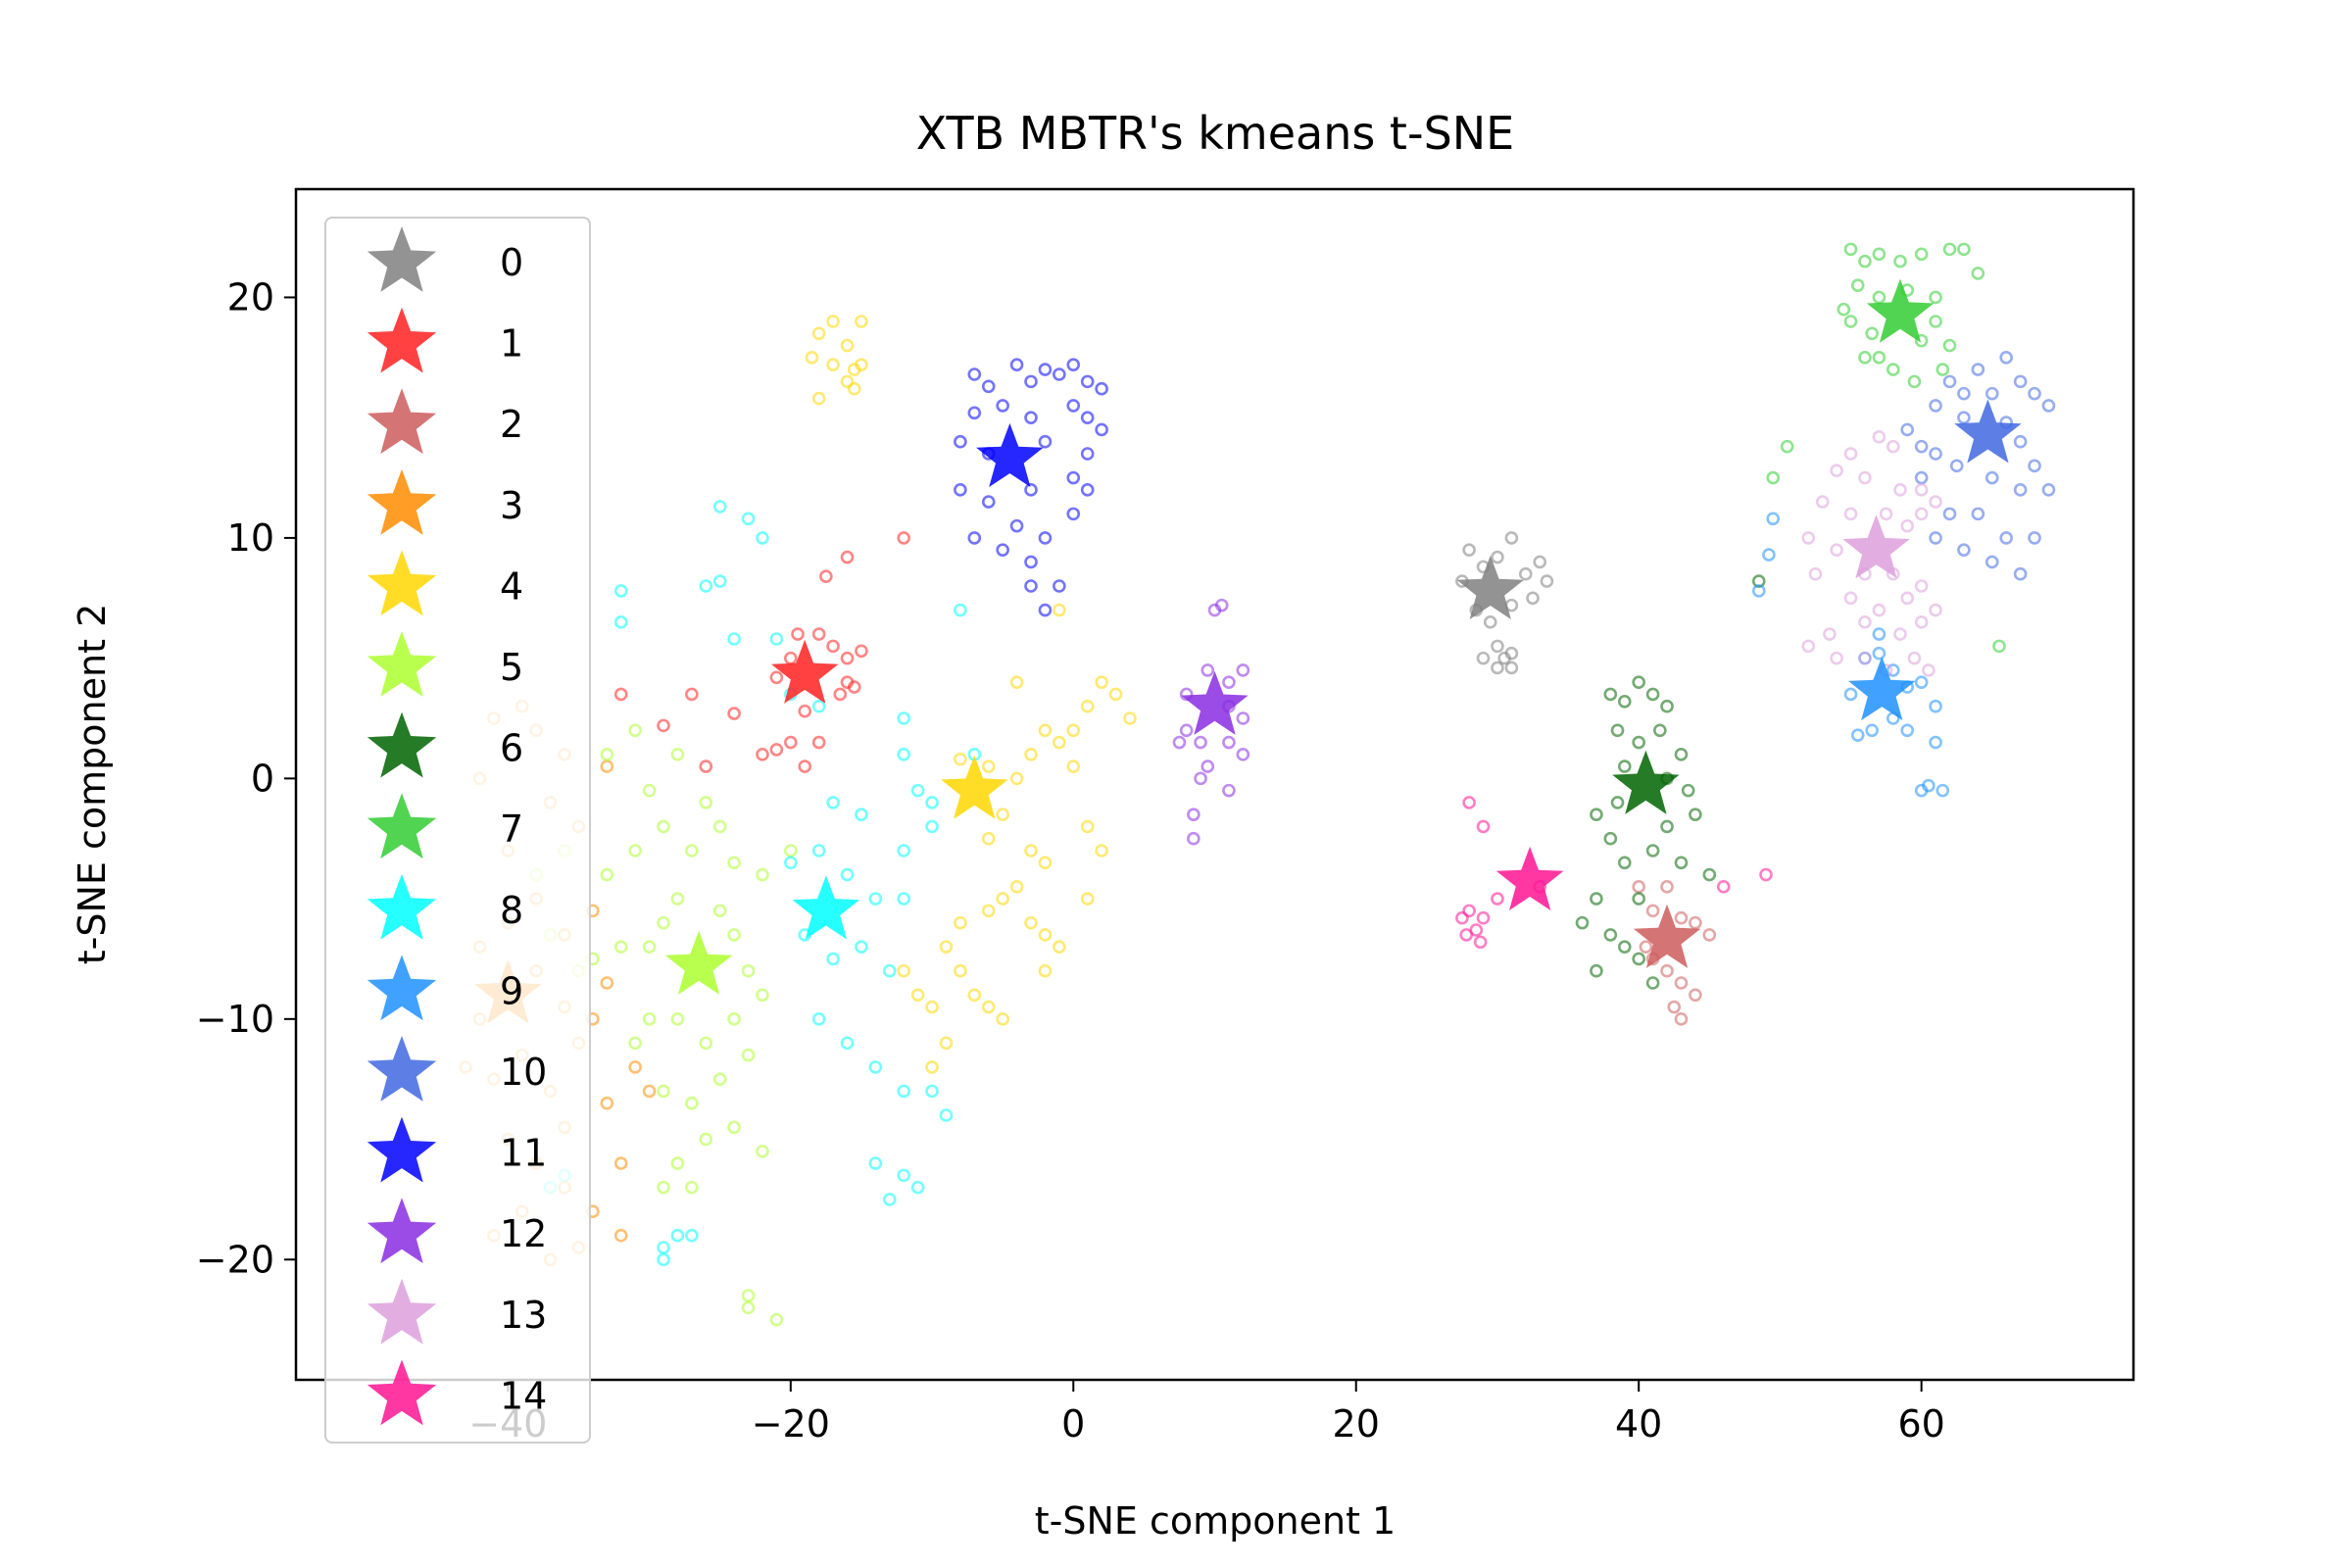 This screenshot has height=1568, width=2352. Describe the element at coordinates (511, 262) in the screenshot. I see `legend-label-0: 0` at that location.